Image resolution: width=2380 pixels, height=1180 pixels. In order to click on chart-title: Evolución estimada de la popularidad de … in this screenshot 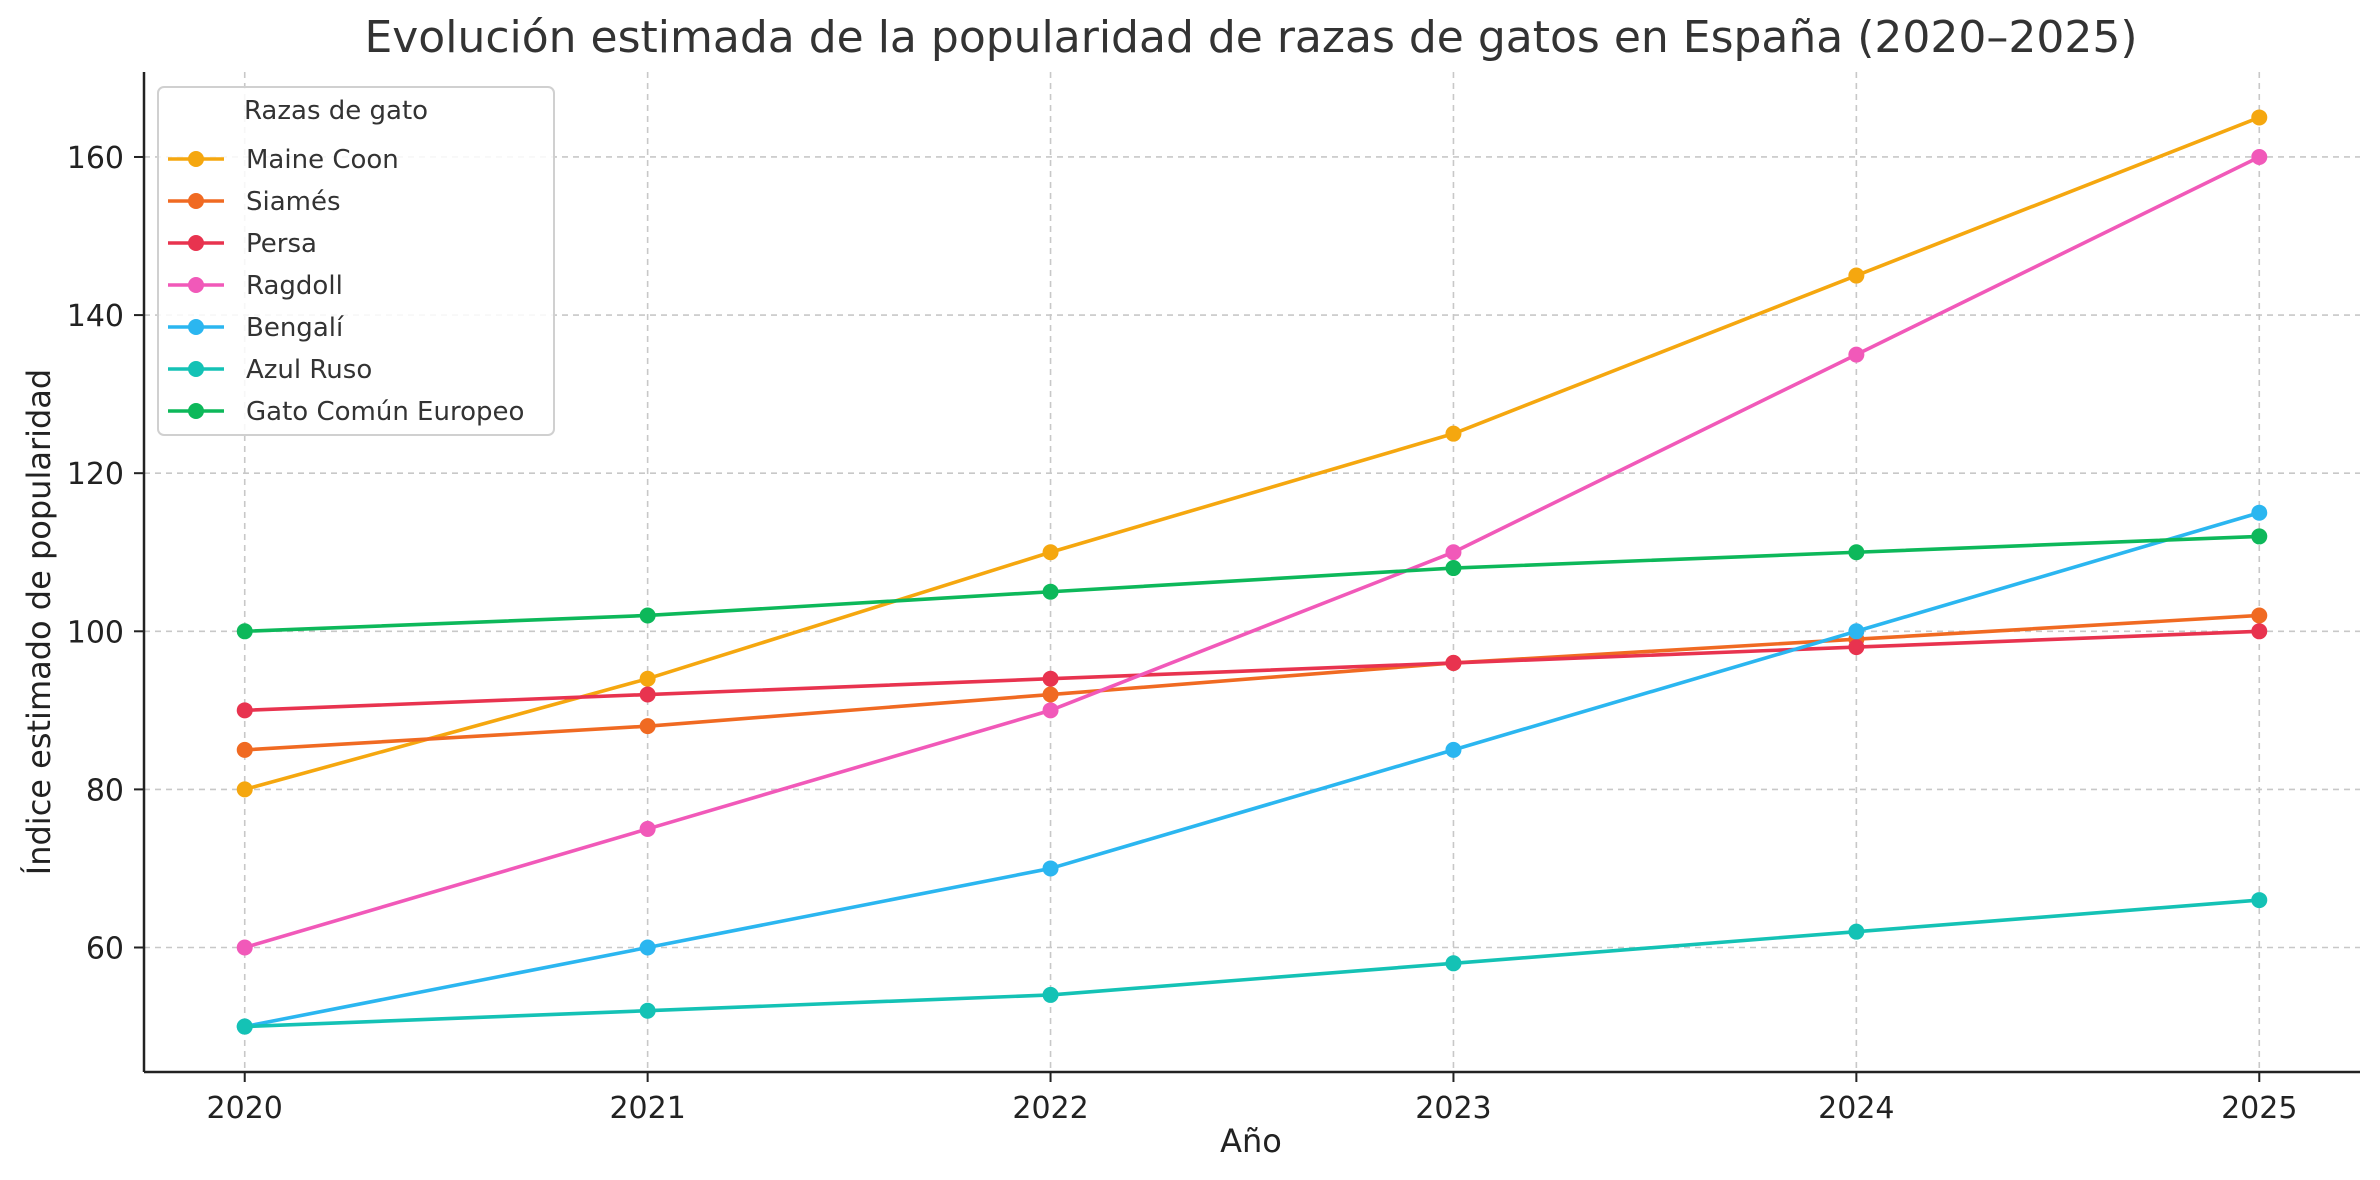, I will do `click(1250, 37)`.